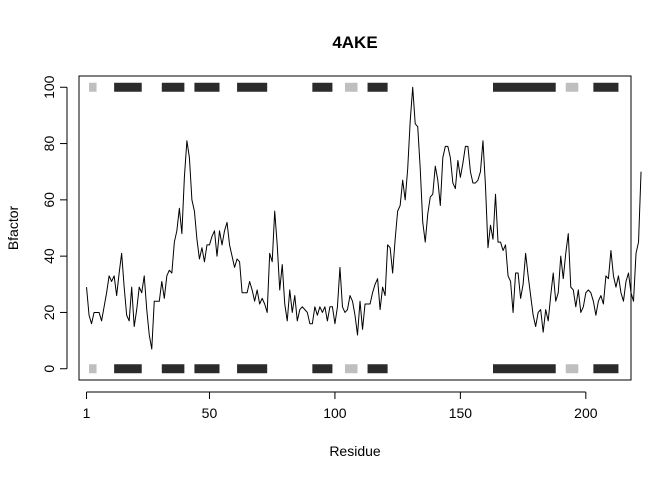 The image size is (672, 480). Describe the element at coordinates (49, 87) in the screenshot. I see `y-tick-label: 100` at that location.